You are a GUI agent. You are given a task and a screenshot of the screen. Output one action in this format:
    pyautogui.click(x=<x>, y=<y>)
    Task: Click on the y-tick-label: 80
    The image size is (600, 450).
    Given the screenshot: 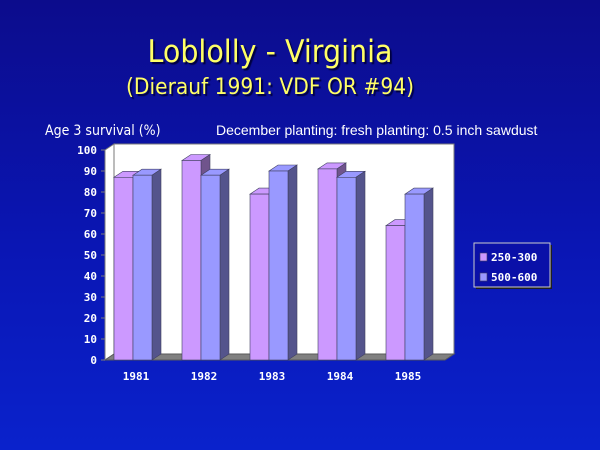 What is the action you would take?
    pyautogui.click(x=90, y=192)
    